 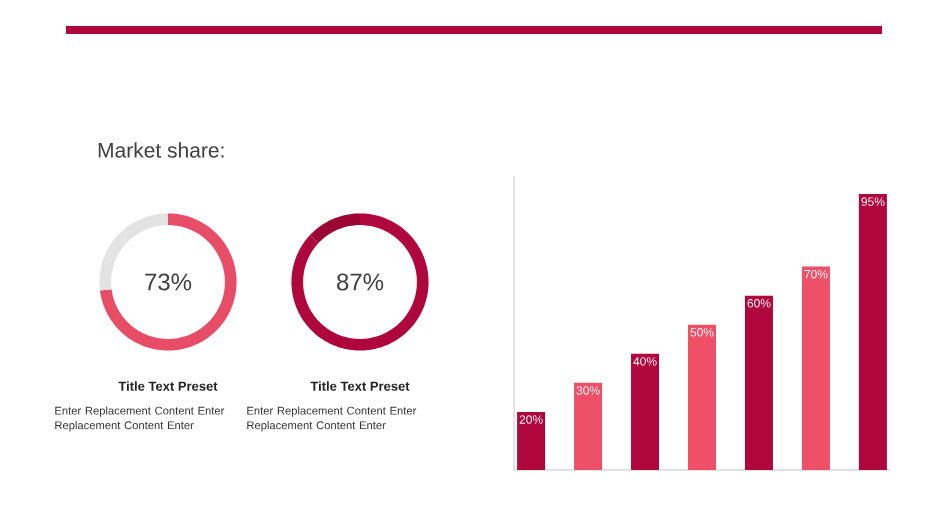 What do you see at coordinates (360, 282) in the screenshot?
I see `data-label: 87%` at bounding box center [360, 282].